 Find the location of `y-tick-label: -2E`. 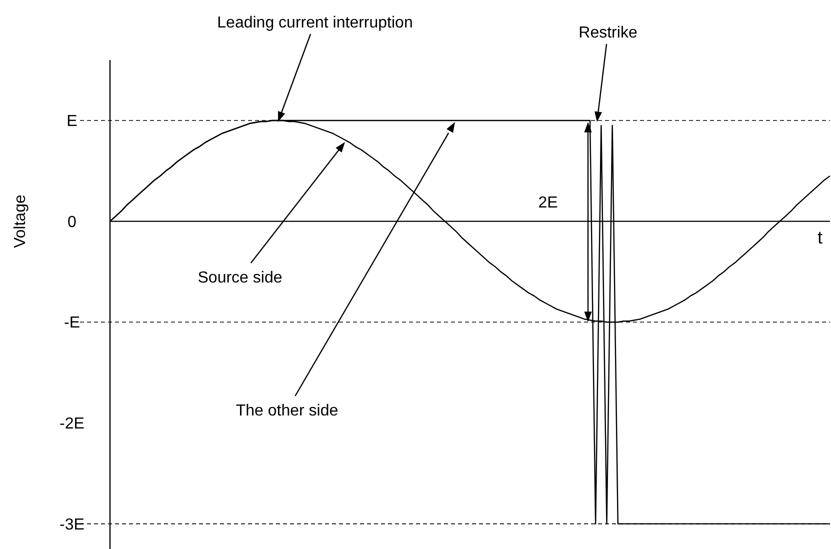

y-tick-label: -2E is located at coordinates (72, 424).